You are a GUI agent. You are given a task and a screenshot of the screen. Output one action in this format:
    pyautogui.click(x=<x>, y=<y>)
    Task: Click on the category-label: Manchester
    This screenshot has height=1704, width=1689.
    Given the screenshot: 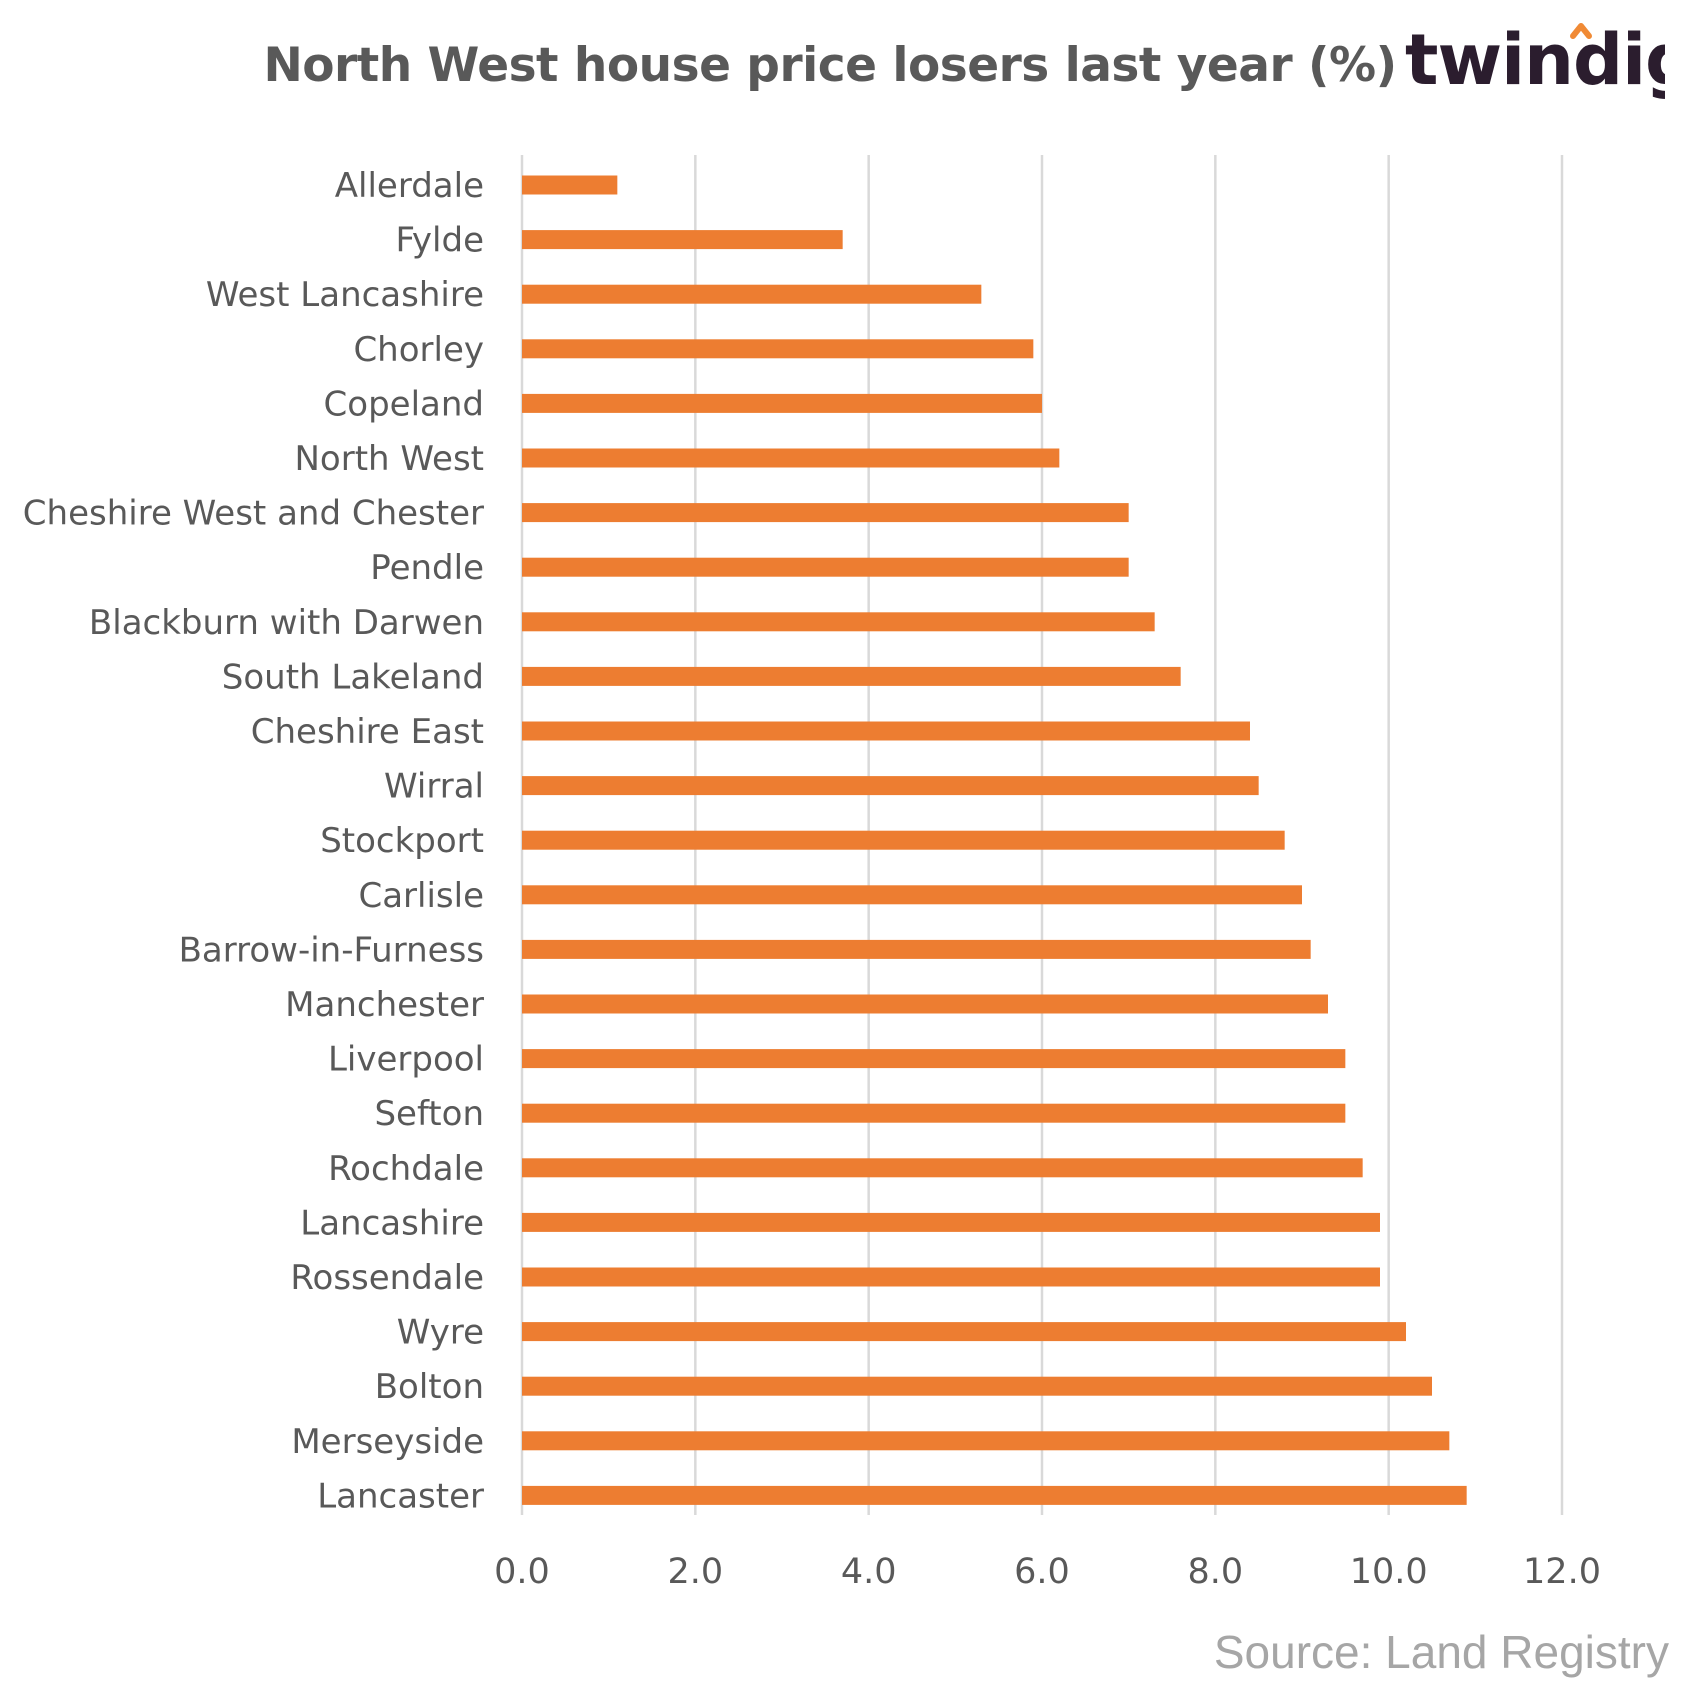 What is the action you would take?
    pyautogui.click(x=384, y=1005)
    